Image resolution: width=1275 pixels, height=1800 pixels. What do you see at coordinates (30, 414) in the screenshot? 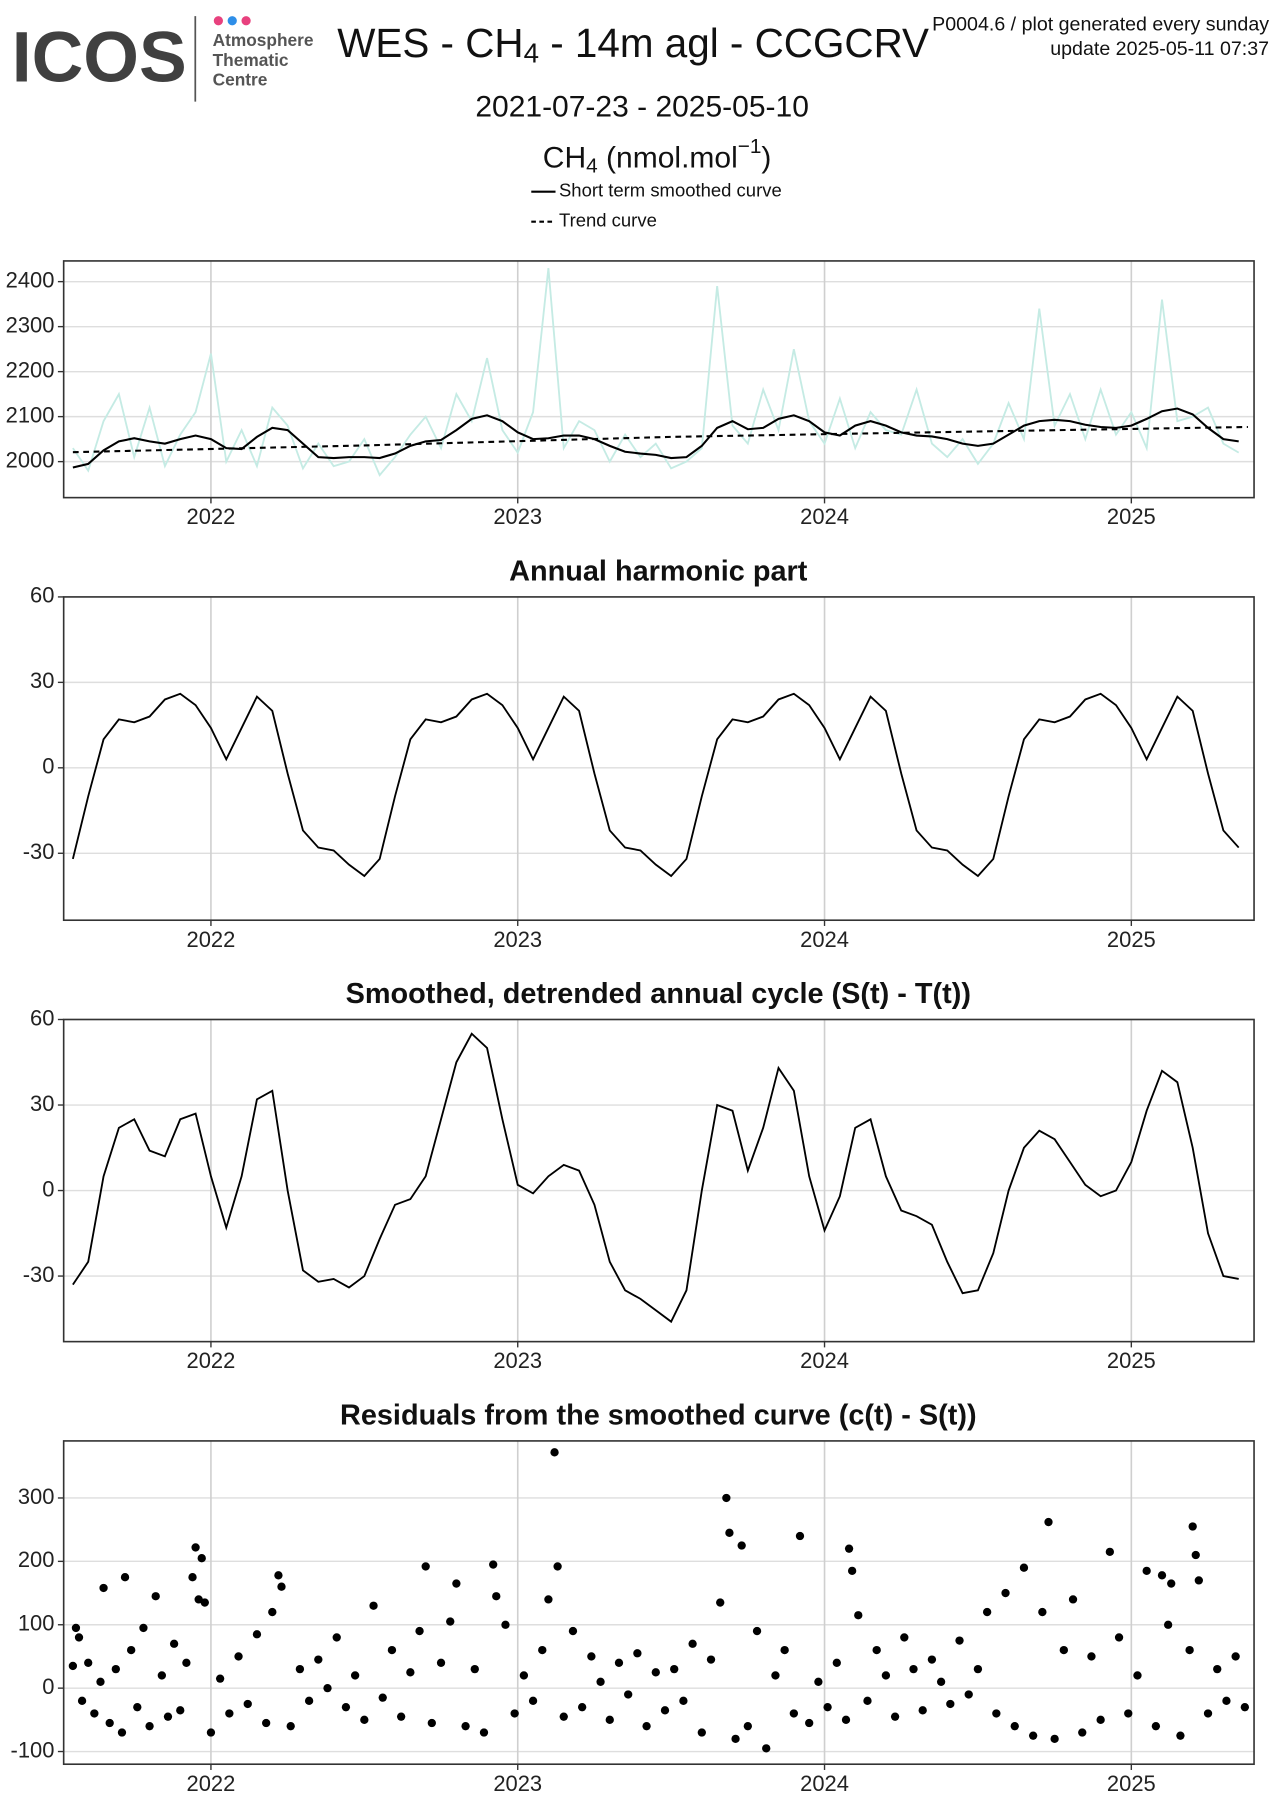
I see `y-tick-label: 2100` at bounding box center [30, 414].